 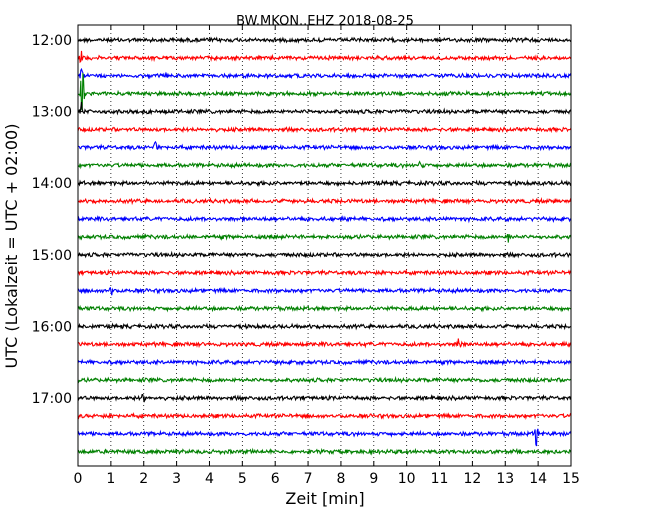 I want to click on x-tick-label: 12, so click(x=472, y=479).